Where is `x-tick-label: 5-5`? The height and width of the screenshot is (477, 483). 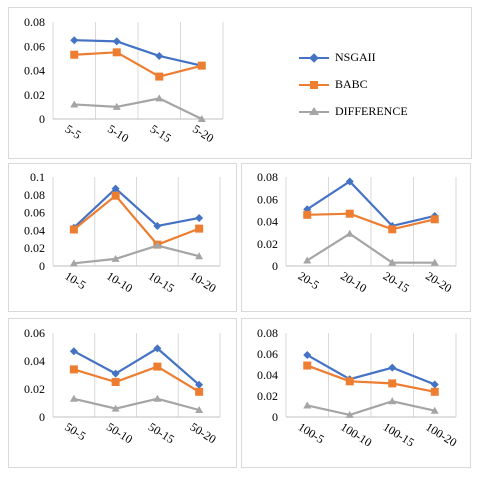
x-tick-label: 5-5 is located at coordinates (73, 132).